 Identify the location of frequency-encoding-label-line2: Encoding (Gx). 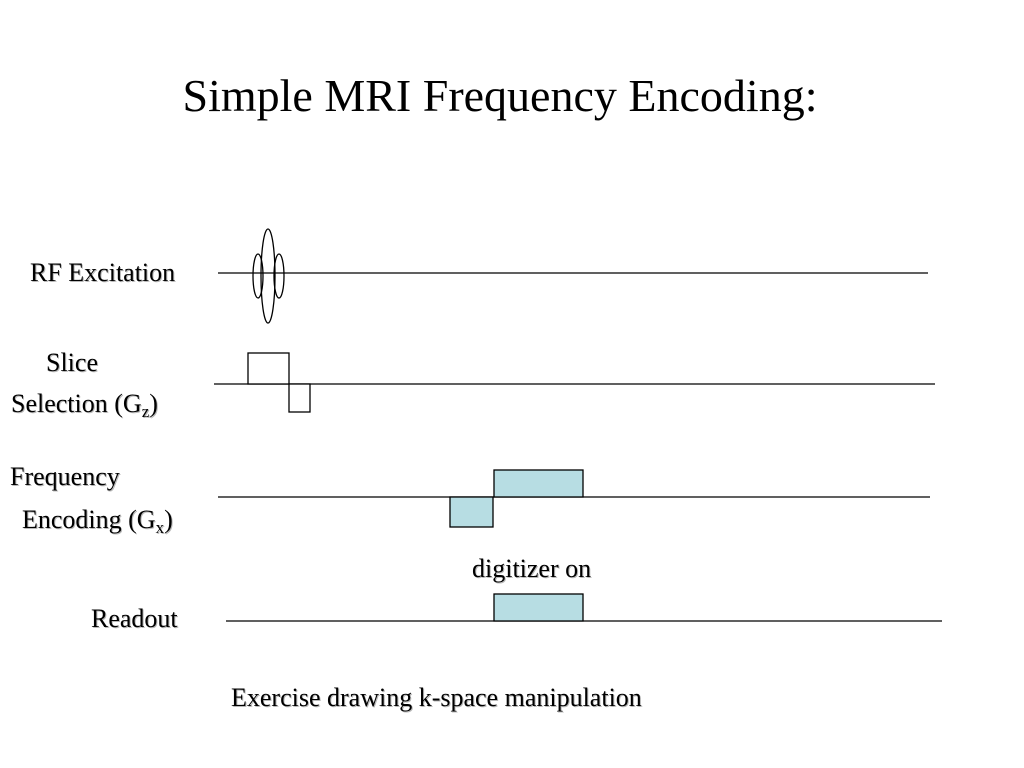
(97, 520).